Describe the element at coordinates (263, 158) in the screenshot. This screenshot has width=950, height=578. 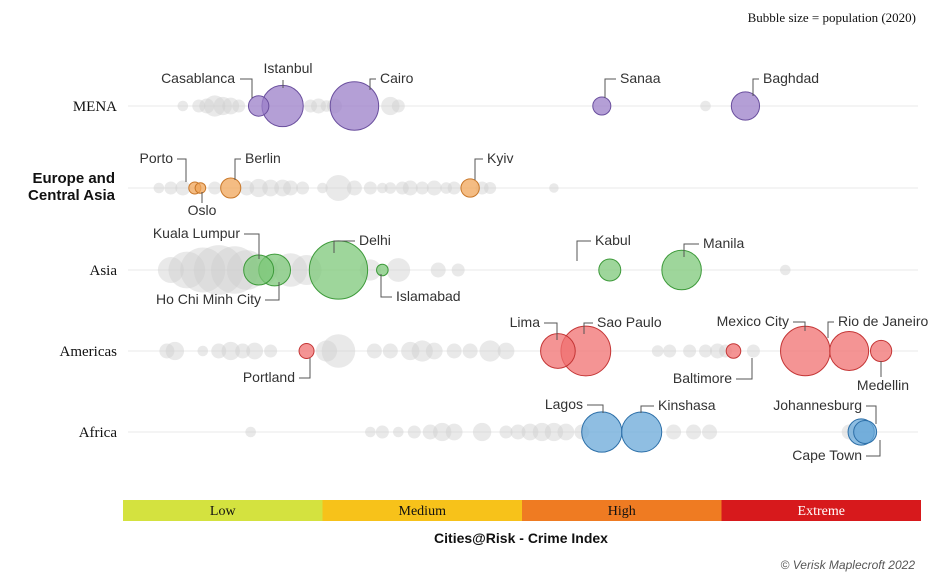
I see `city-label: Berlin` at that location.